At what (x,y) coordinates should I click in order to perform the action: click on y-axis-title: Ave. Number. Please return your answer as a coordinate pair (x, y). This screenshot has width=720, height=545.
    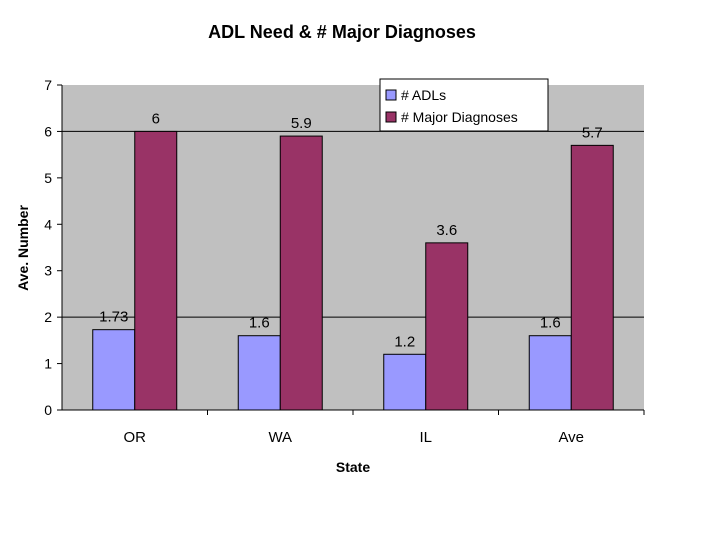
    Looking at the image, I should click on (23, 248).